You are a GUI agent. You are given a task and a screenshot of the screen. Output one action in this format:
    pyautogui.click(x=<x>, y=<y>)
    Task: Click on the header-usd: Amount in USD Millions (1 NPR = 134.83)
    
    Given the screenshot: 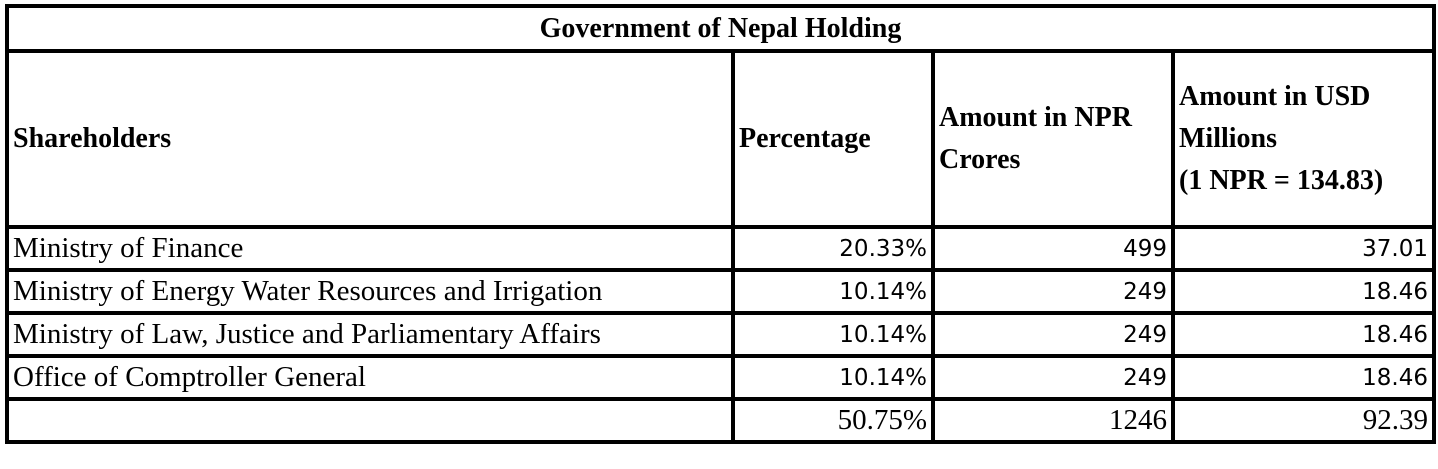 What is the action you would take?
    pyautogui.click(x=1303, y=139)
    